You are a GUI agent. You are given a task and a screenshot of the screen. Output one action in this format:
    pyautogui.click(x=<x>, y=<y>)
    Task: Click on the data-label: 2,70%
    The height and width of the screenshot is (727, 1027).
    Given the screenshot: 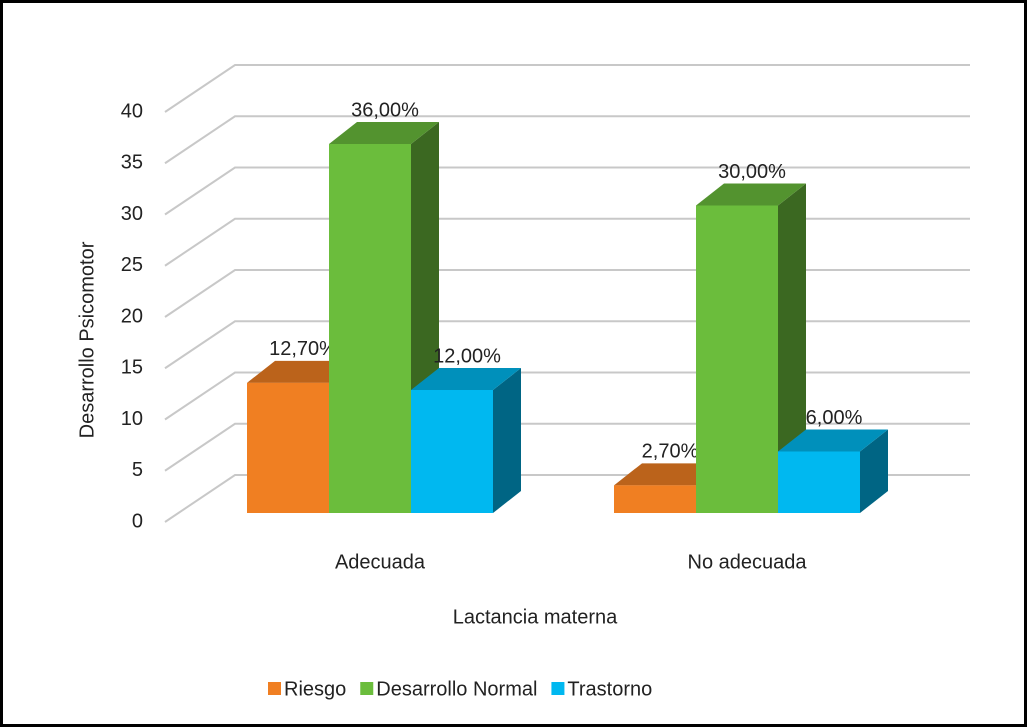 What is the action you would take?
    pyautogui.click(x=670, y=452)
    